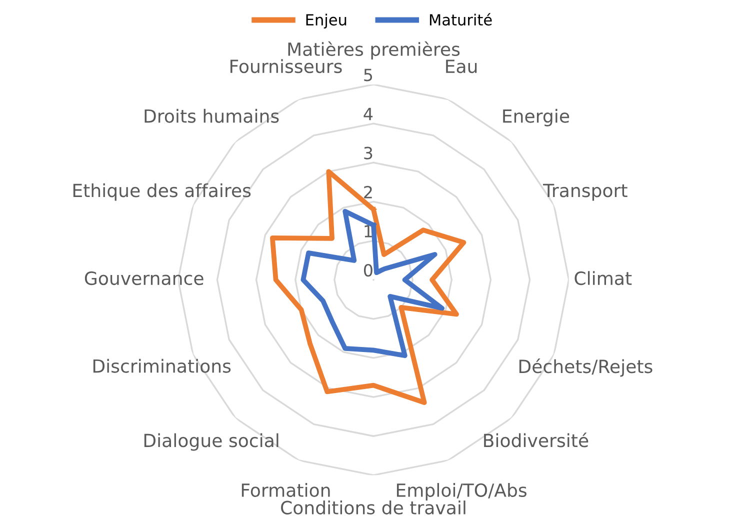 The image size is (747, 528). Describe the element at coordinates (373, 507) in the screenshot. I see `spoke-label: Conditions de travail` at that location.